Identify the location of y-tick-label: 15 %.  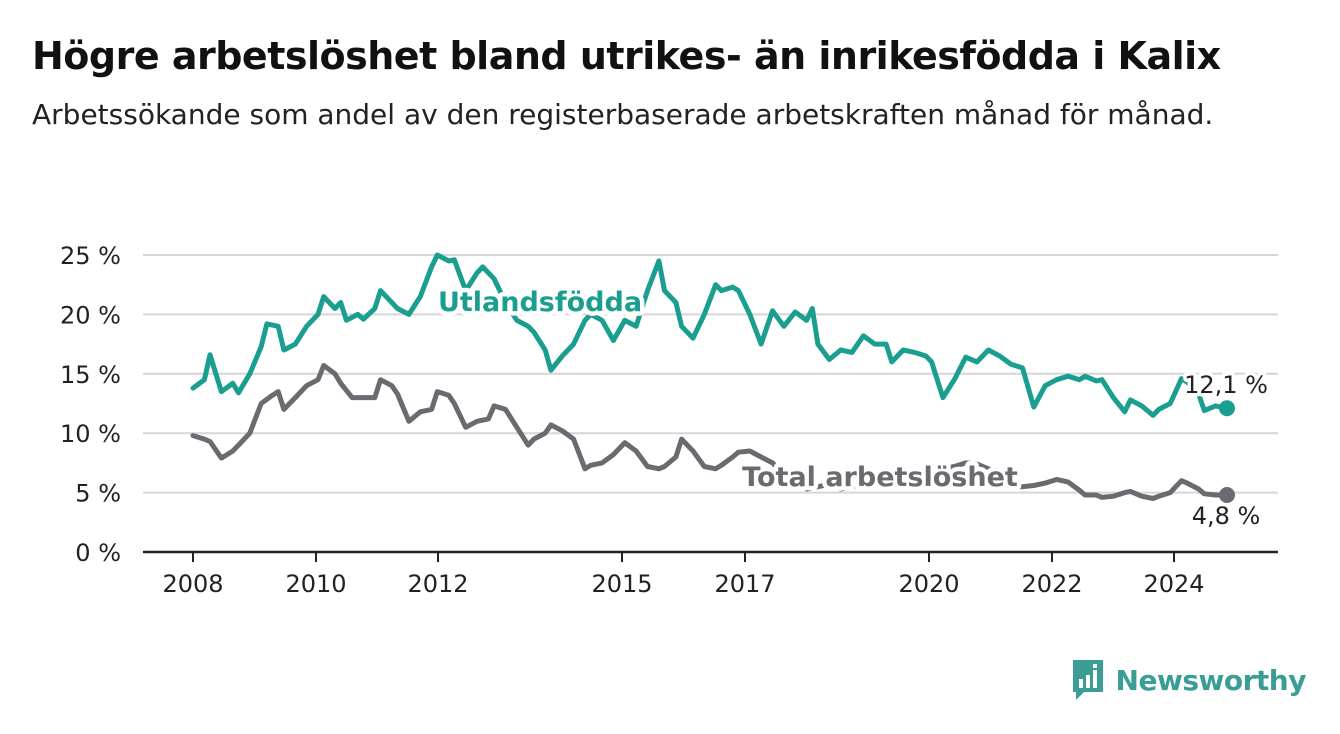
(90, 375).